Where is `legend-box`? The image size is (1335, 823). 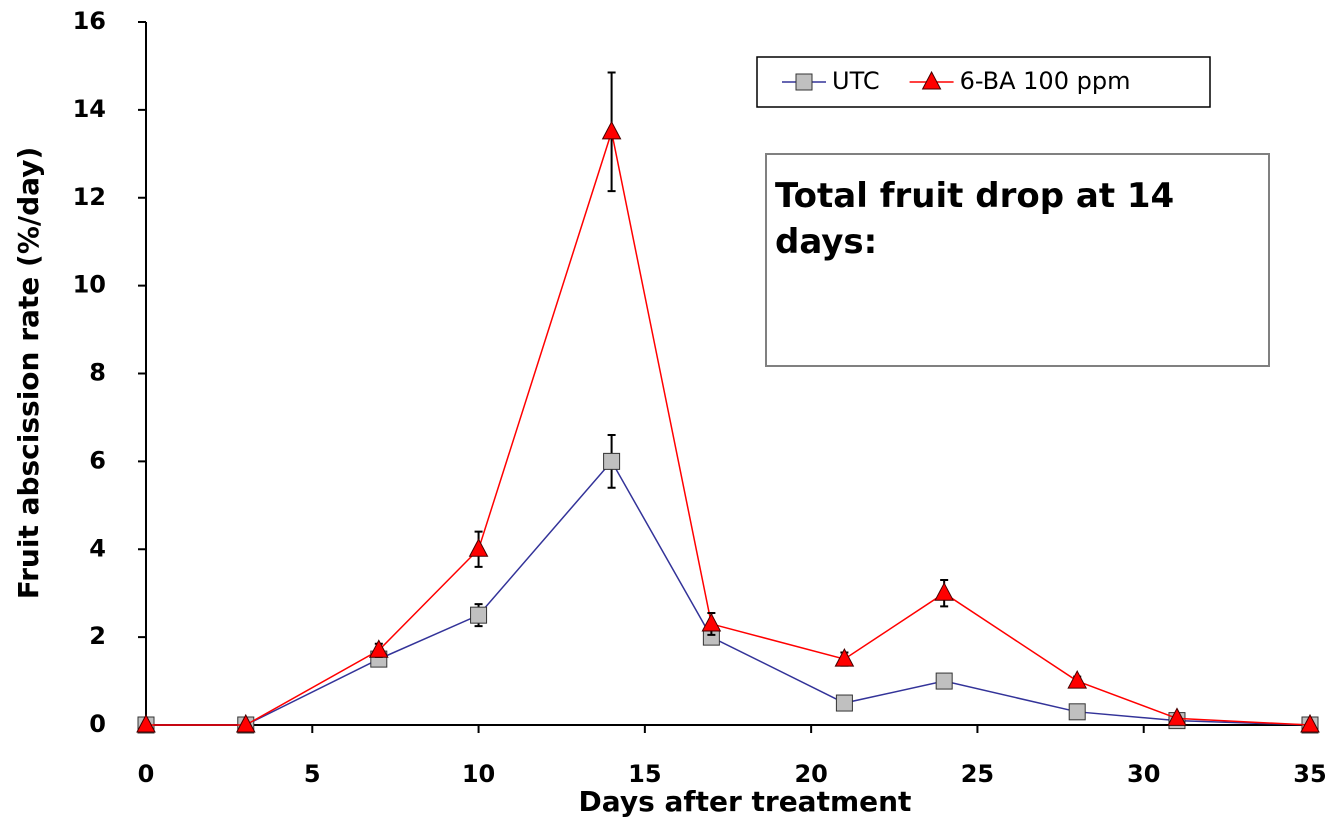 legend-box is located at coordinates (983, 82).